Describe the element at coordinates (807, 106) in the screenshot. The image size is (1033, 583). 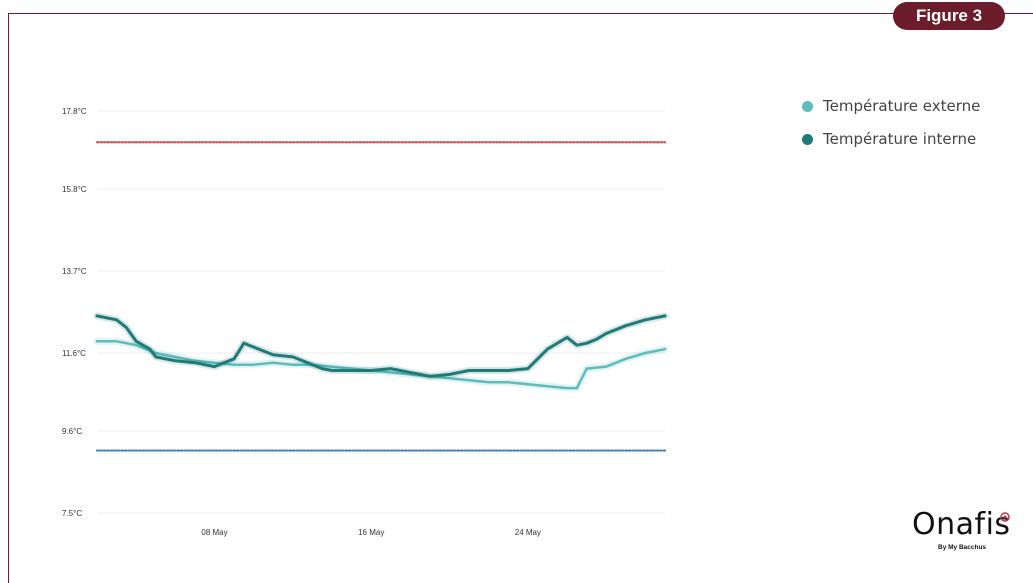
I see `legend-swatch-externe` at that location.